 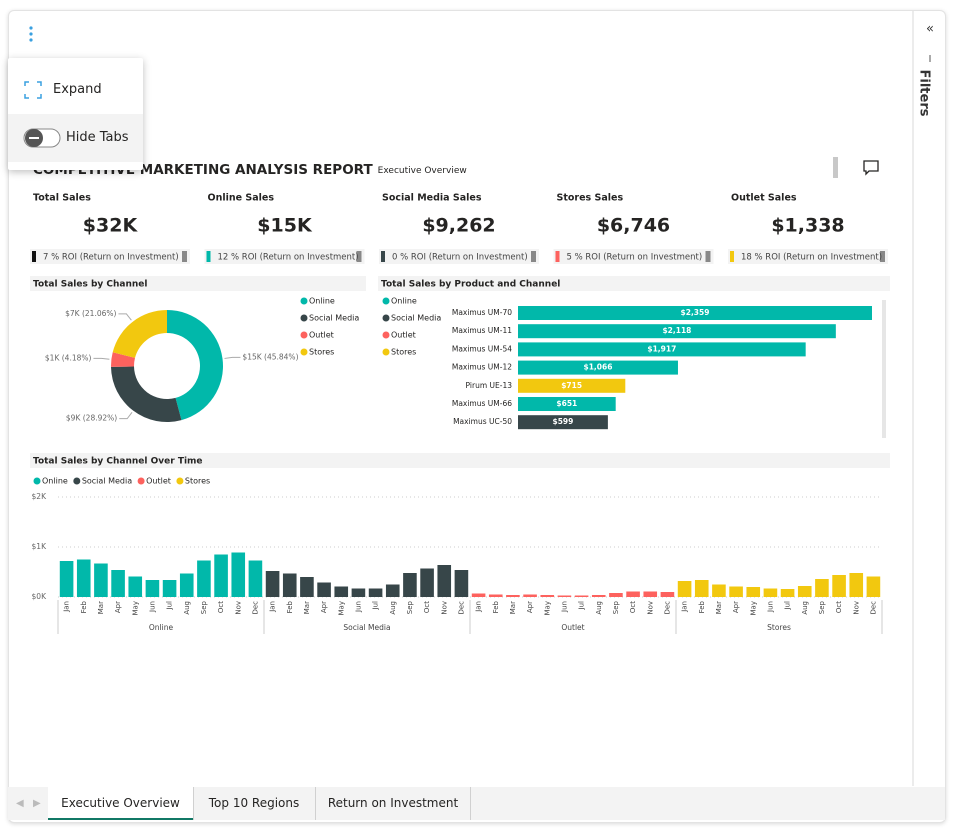 What do you see at coordinates (324, 607) in the screenshot?
I see `x-tick-label: Apr` at bounding box center [324, 607].